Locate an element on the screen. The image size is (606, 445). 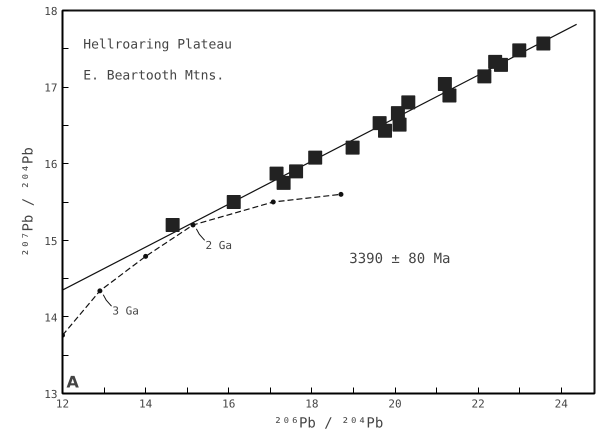
x-tick-label: 14 is located at coordinates (146, 404).